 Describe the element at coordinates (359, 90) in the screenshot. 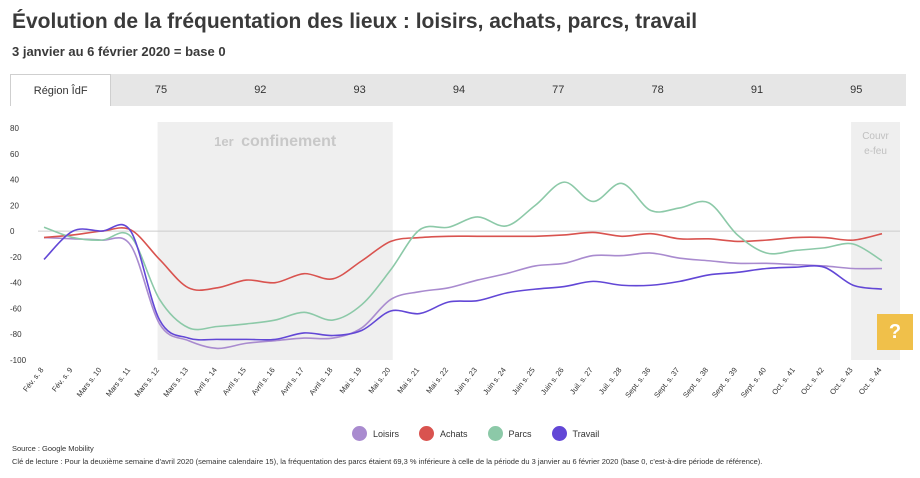

I see `tab-93: 93` at that location.